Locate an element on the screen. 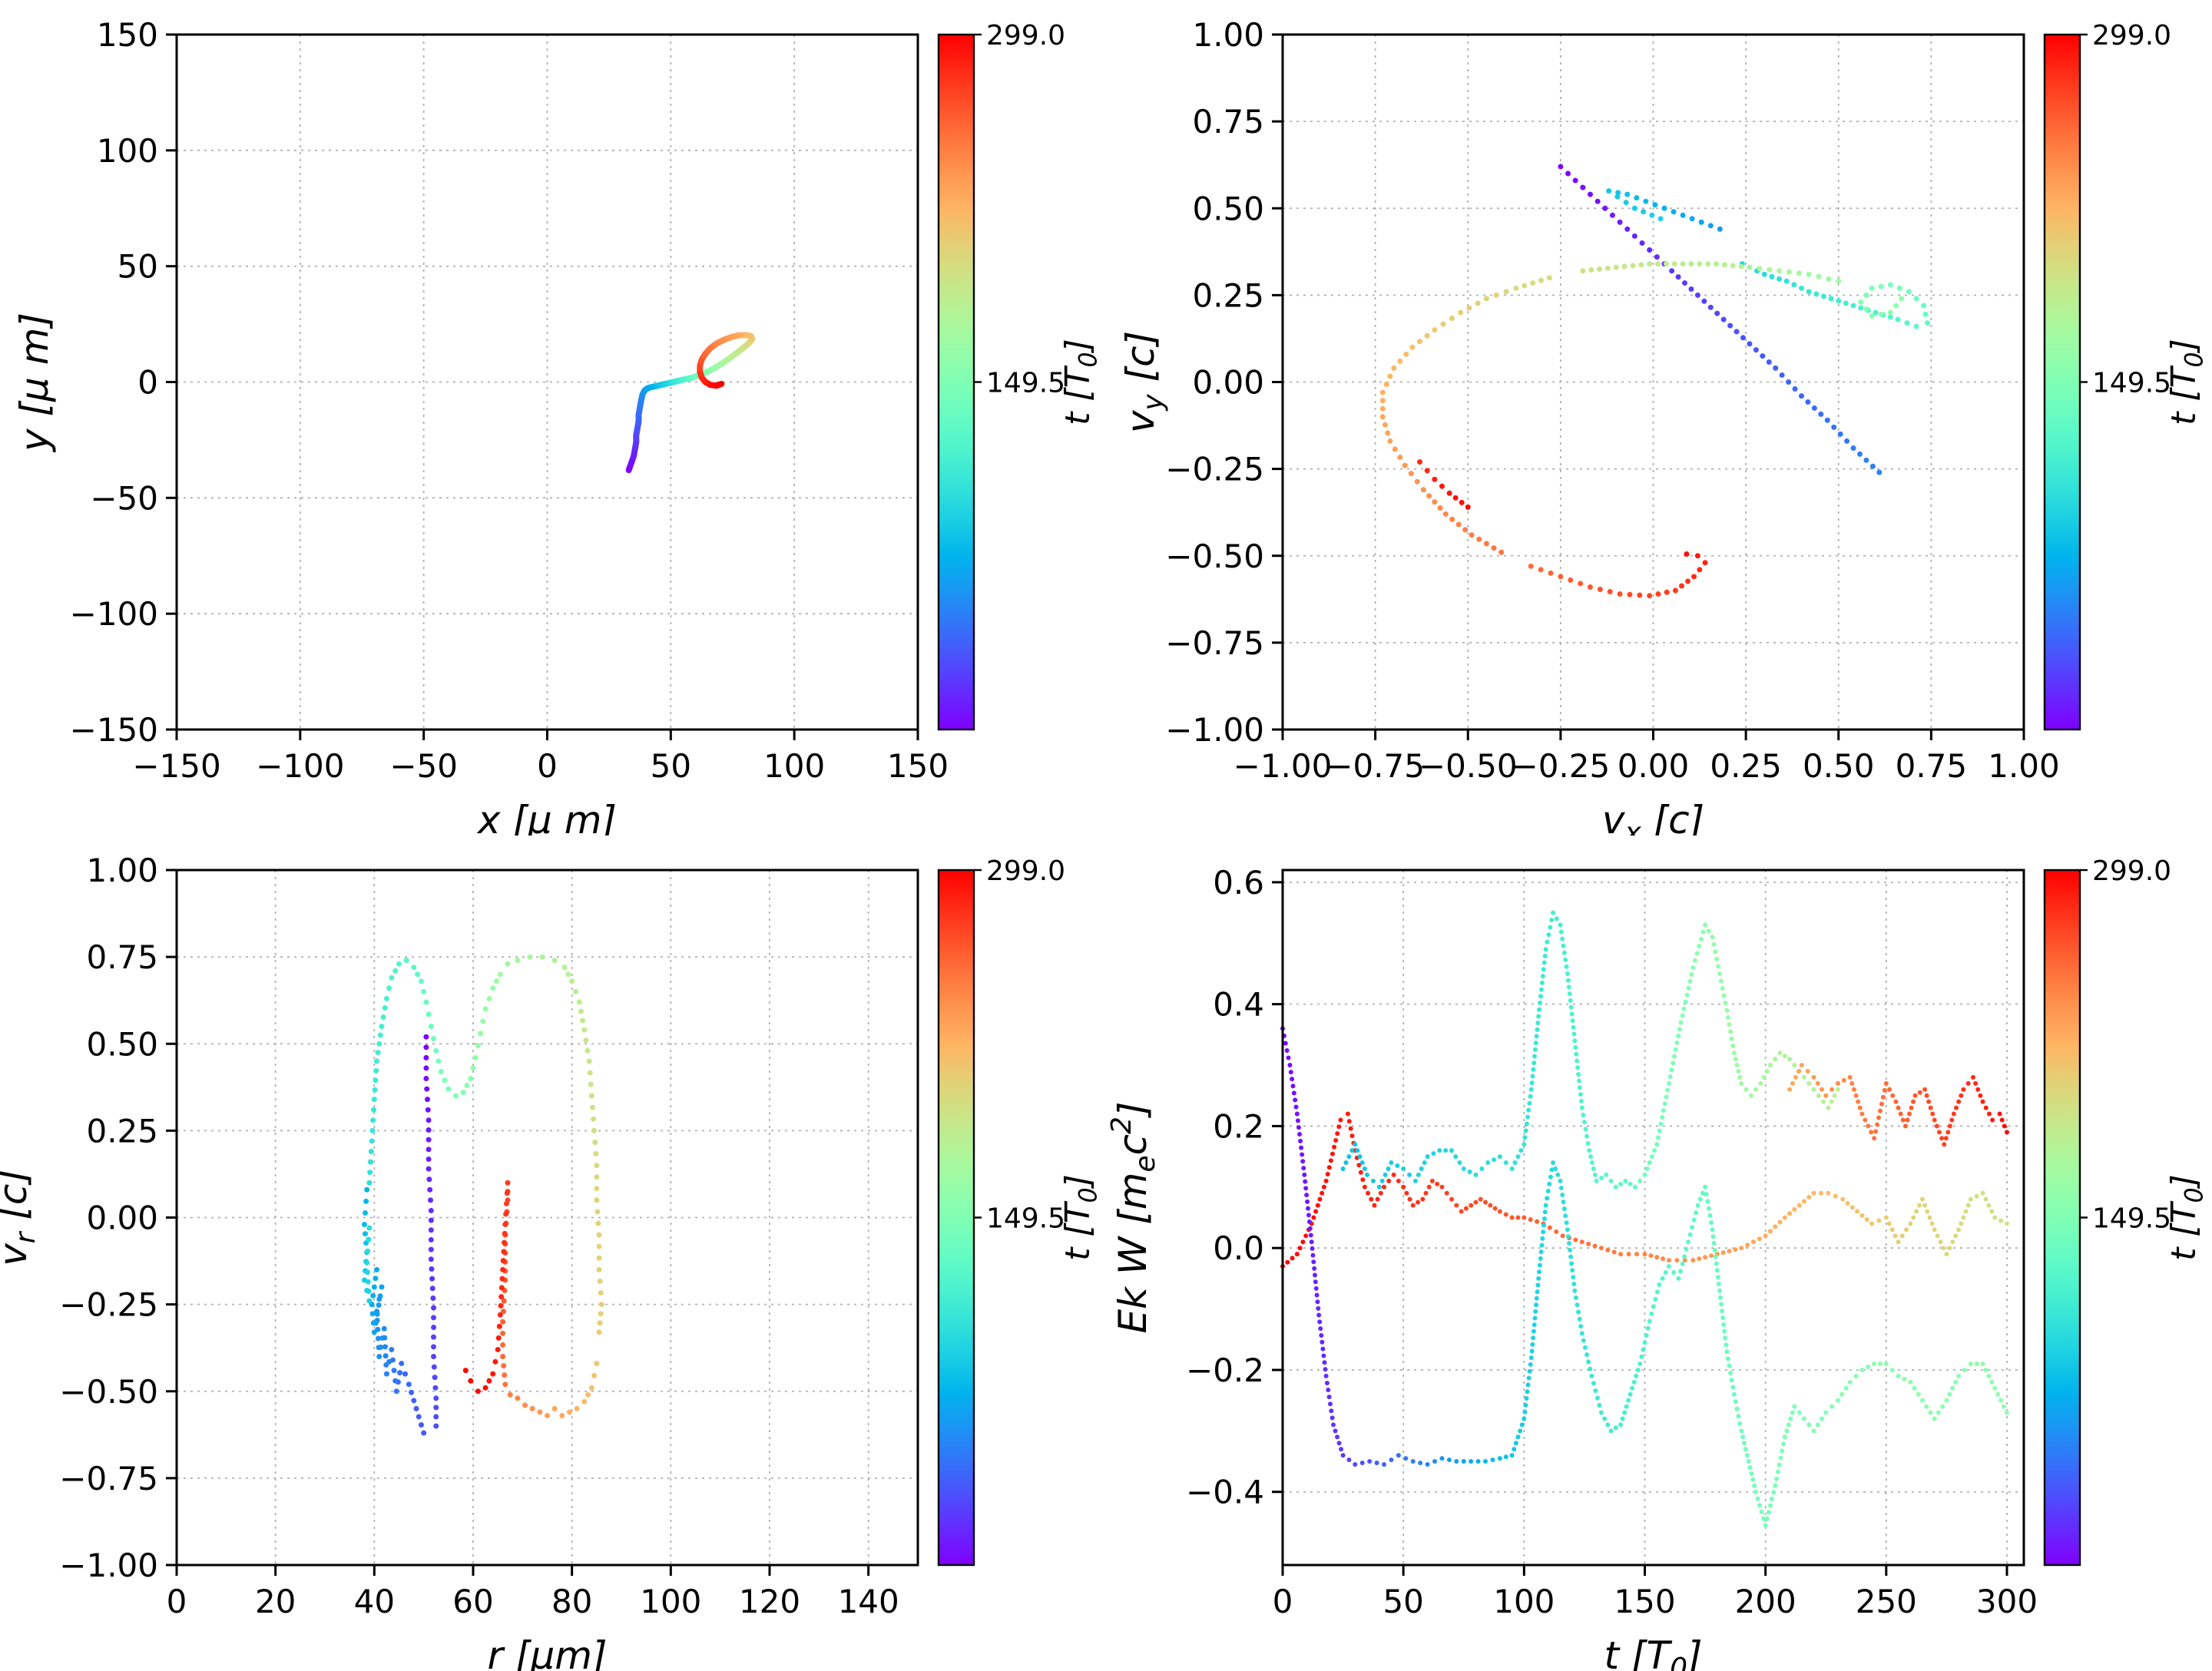 The image size is (2212, 1671). axes-spines is located at coordinates (1653, 1218).